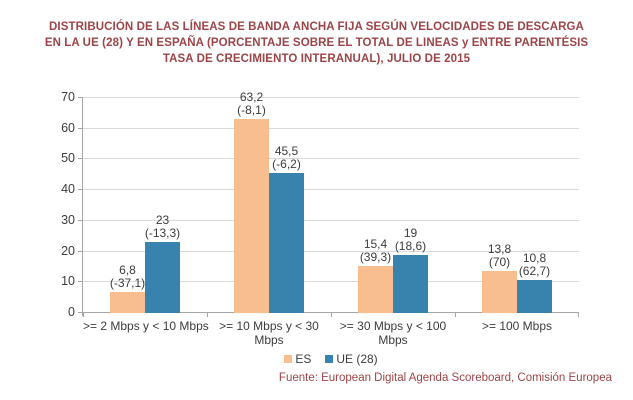 The width and height of the screenshot is (633, 400). What do you see at coordinates (393, 326) in the screenshot?
I see `category-label-line: >= 30 Mbps y < 100` at bounding box center [393, 326].